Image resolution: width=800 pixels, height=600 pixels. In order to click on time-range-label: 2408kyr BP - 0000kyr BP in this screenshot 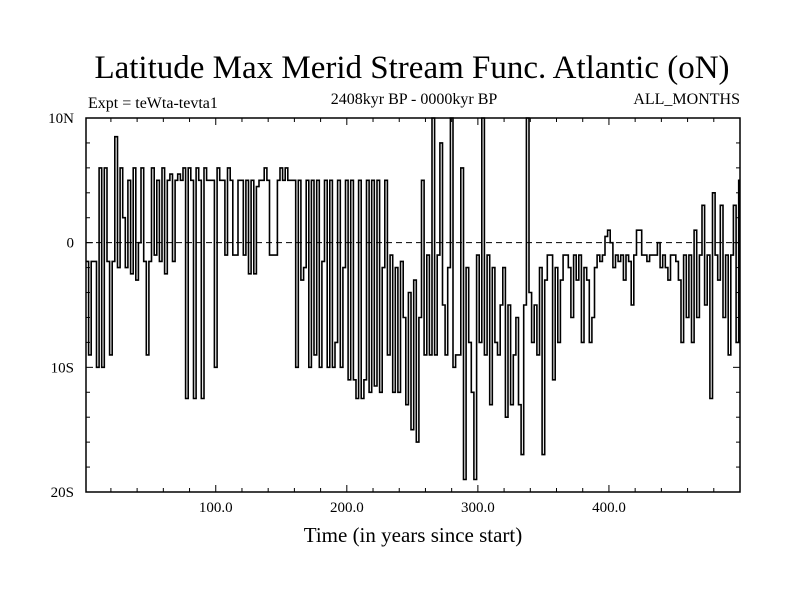, I will do `click(414, 99)`.